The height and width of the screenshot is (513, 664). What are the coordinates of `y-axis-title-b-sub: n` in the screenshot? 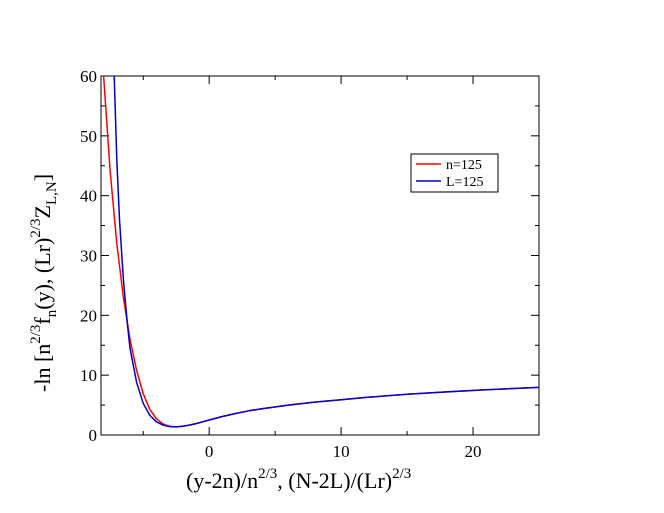 It's located at (52, 313).